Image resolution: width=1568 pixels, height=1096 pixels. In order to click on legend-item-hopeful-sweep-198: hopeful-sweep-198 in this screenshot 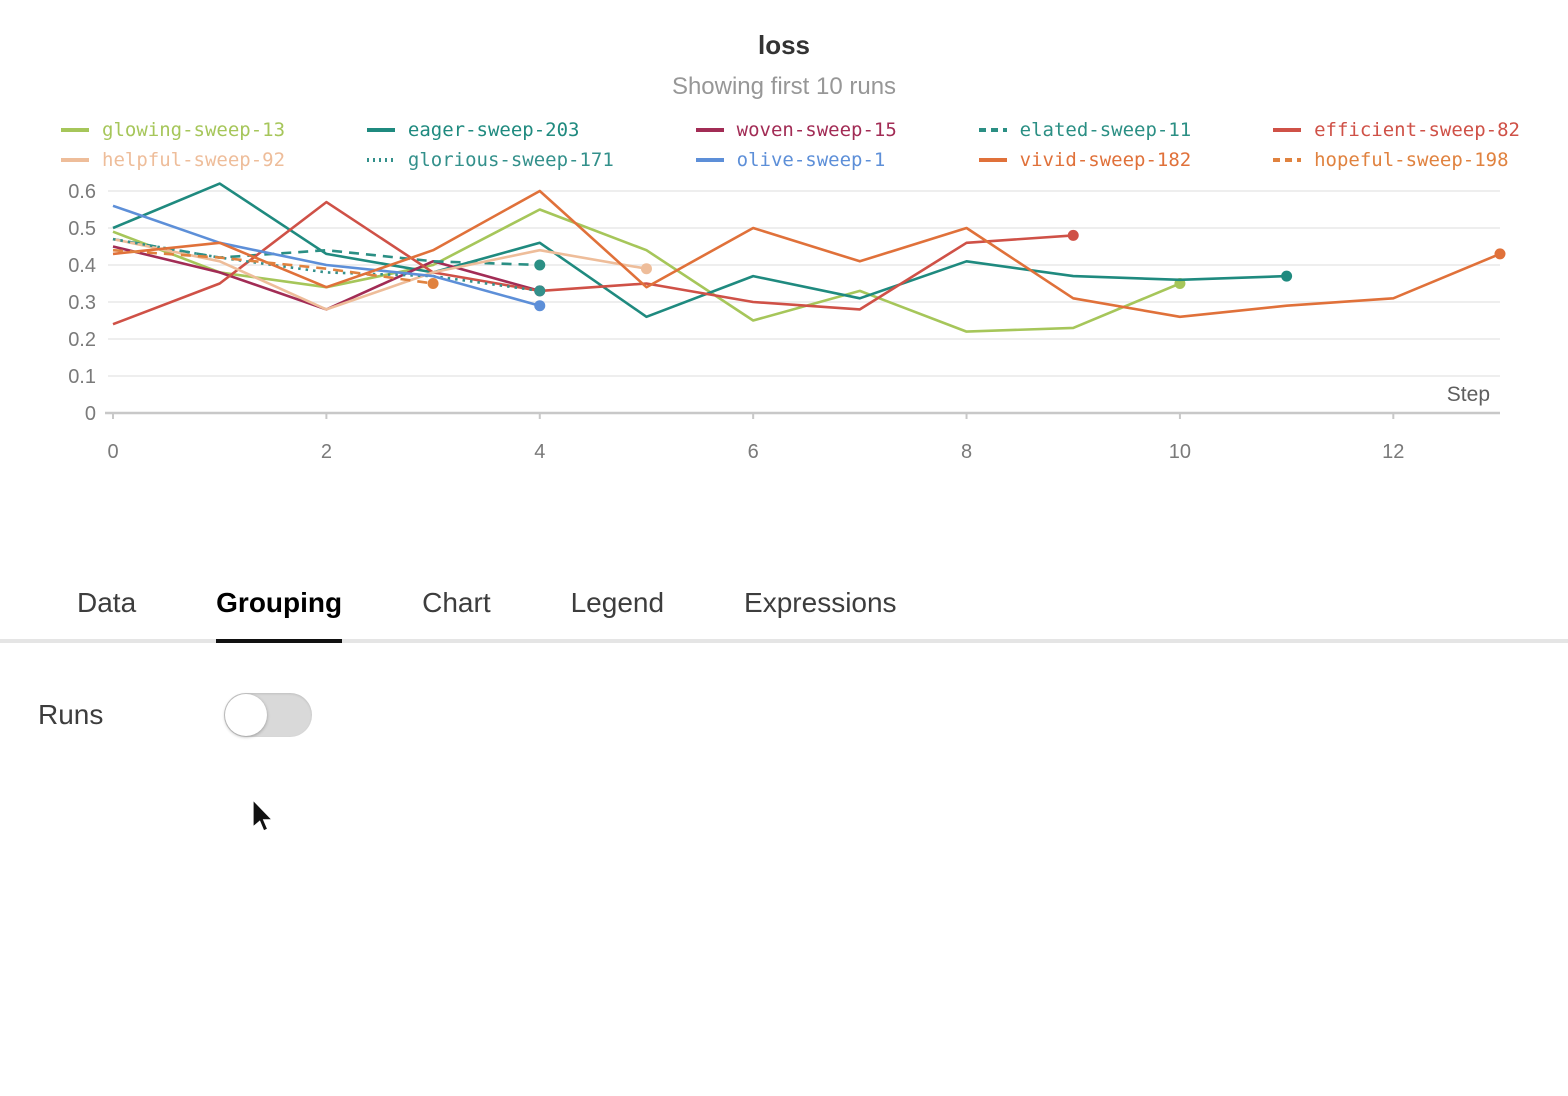, I will do `click(1396, 160)`.